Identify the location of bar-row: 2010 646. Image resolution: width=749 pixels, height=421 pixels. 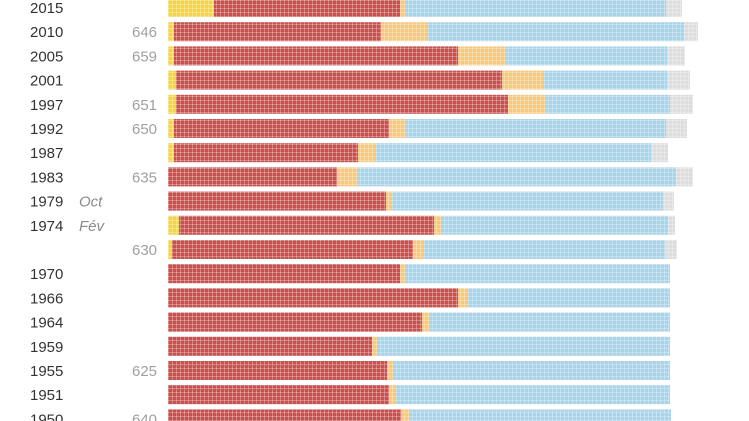
(364, 32).